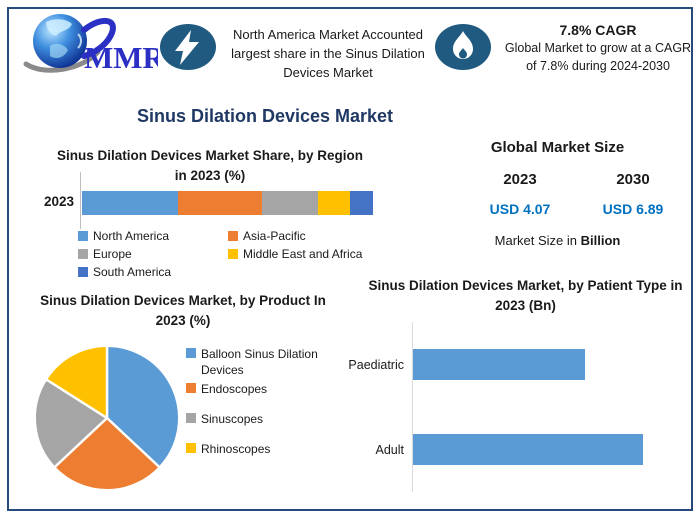 This screenshot has width=700, height=518. I want to click on legend-item-asia-pacific: Asia-Pacific, so click(305, 236).